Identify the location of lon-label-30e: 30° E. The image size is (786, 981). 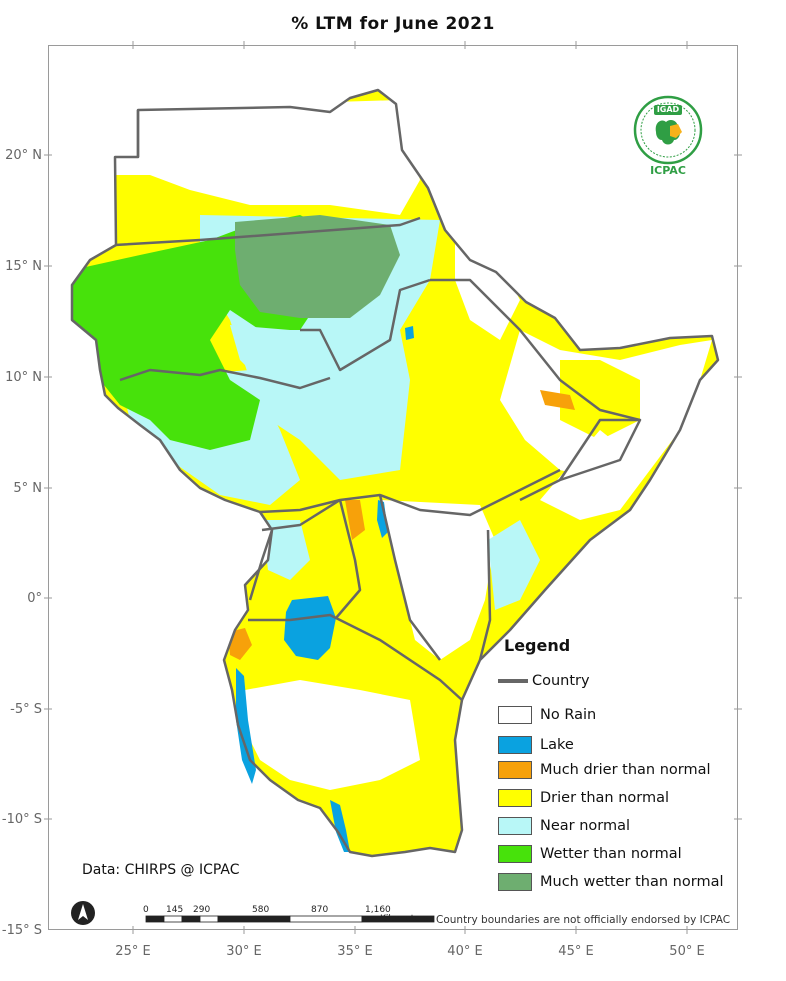
(244, 951).